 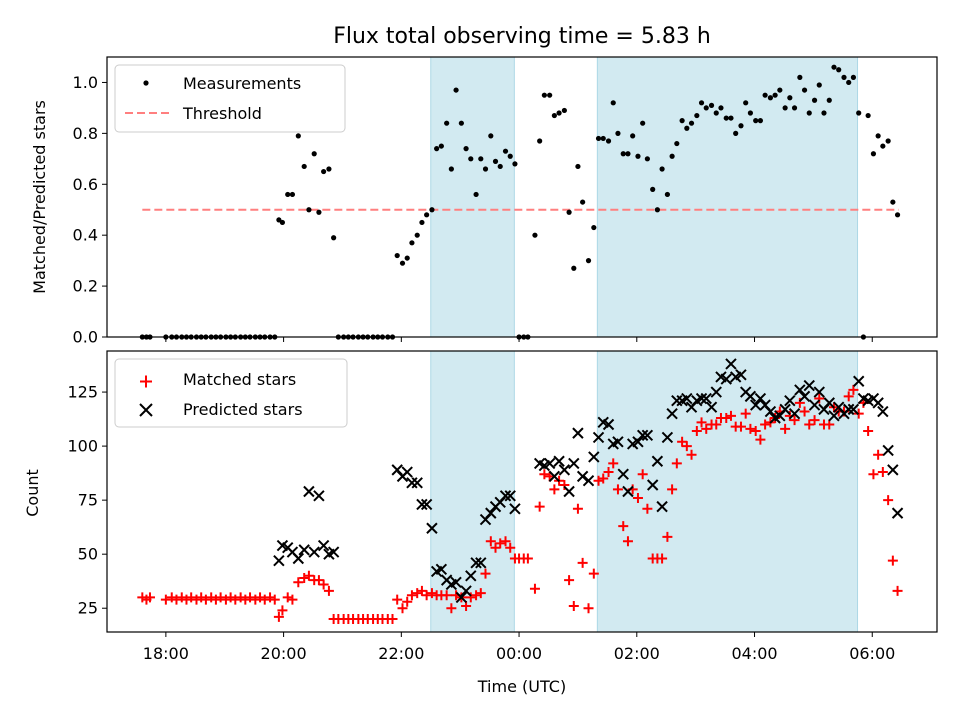 What do you see at coordinates (39, 197) in the screenshot?
I see `top-y-axis-label: Matched/Predicted stars` at bounding box center [39, 197].